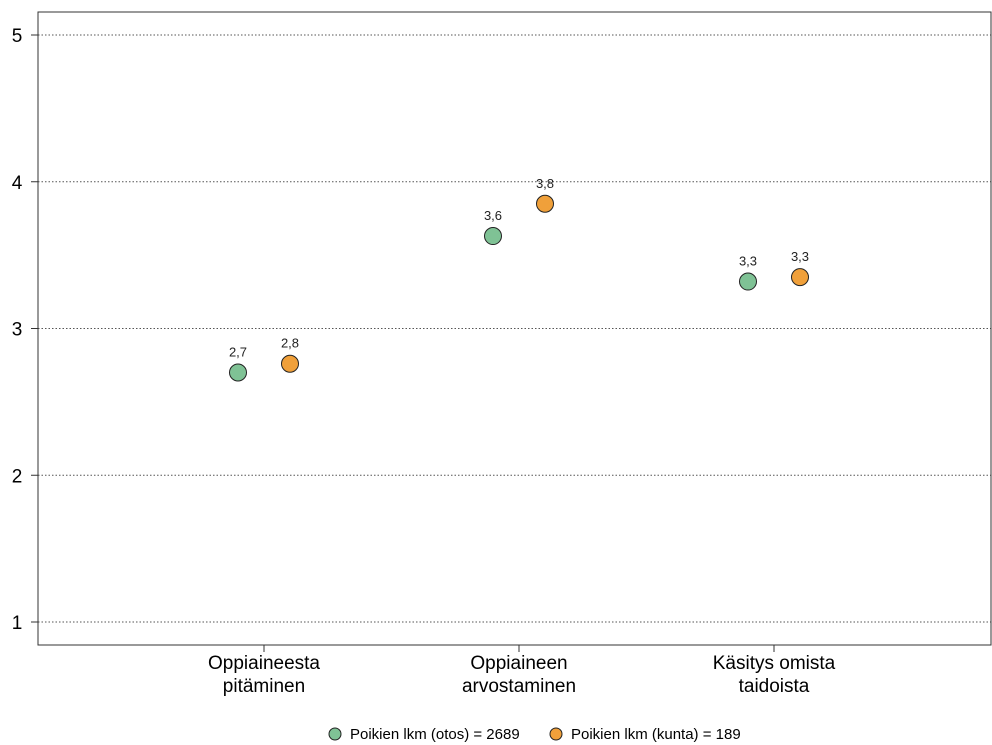  Describe the element at coordinates (17, 623) in the screenshot. I see `y-tick-label: 1` at that location.